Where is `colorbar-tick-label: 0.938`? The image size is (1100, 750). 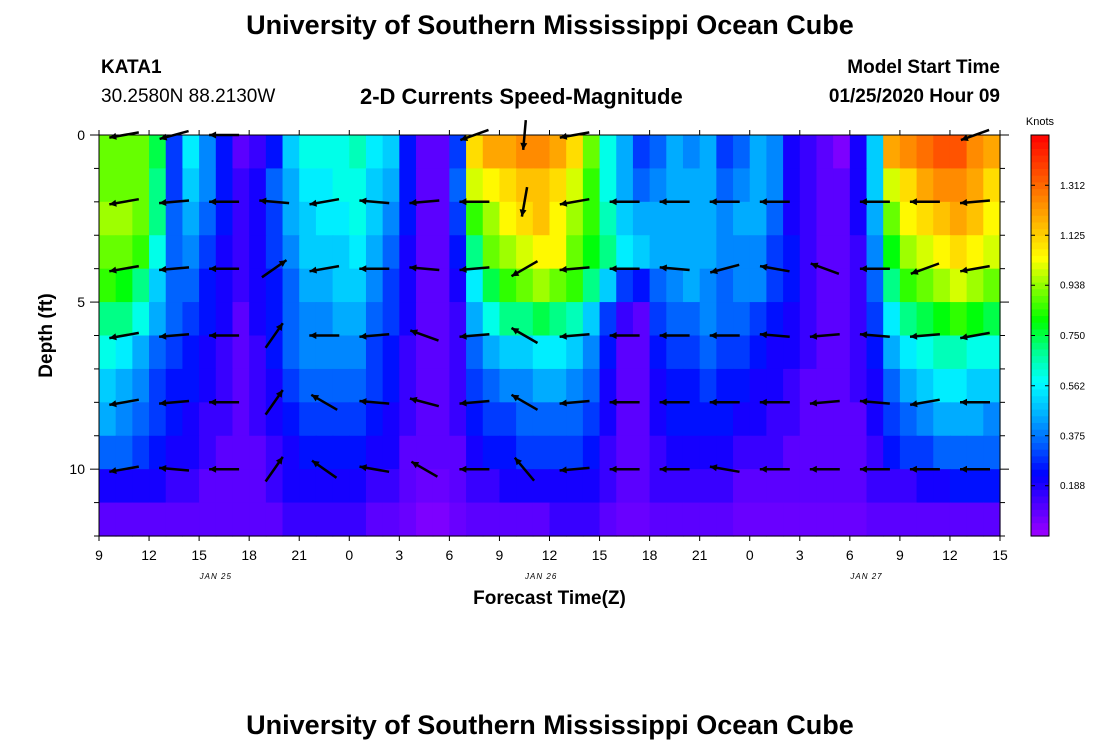
colorbar-tick-label: 0.938 is located at coordinates (1072, 286).